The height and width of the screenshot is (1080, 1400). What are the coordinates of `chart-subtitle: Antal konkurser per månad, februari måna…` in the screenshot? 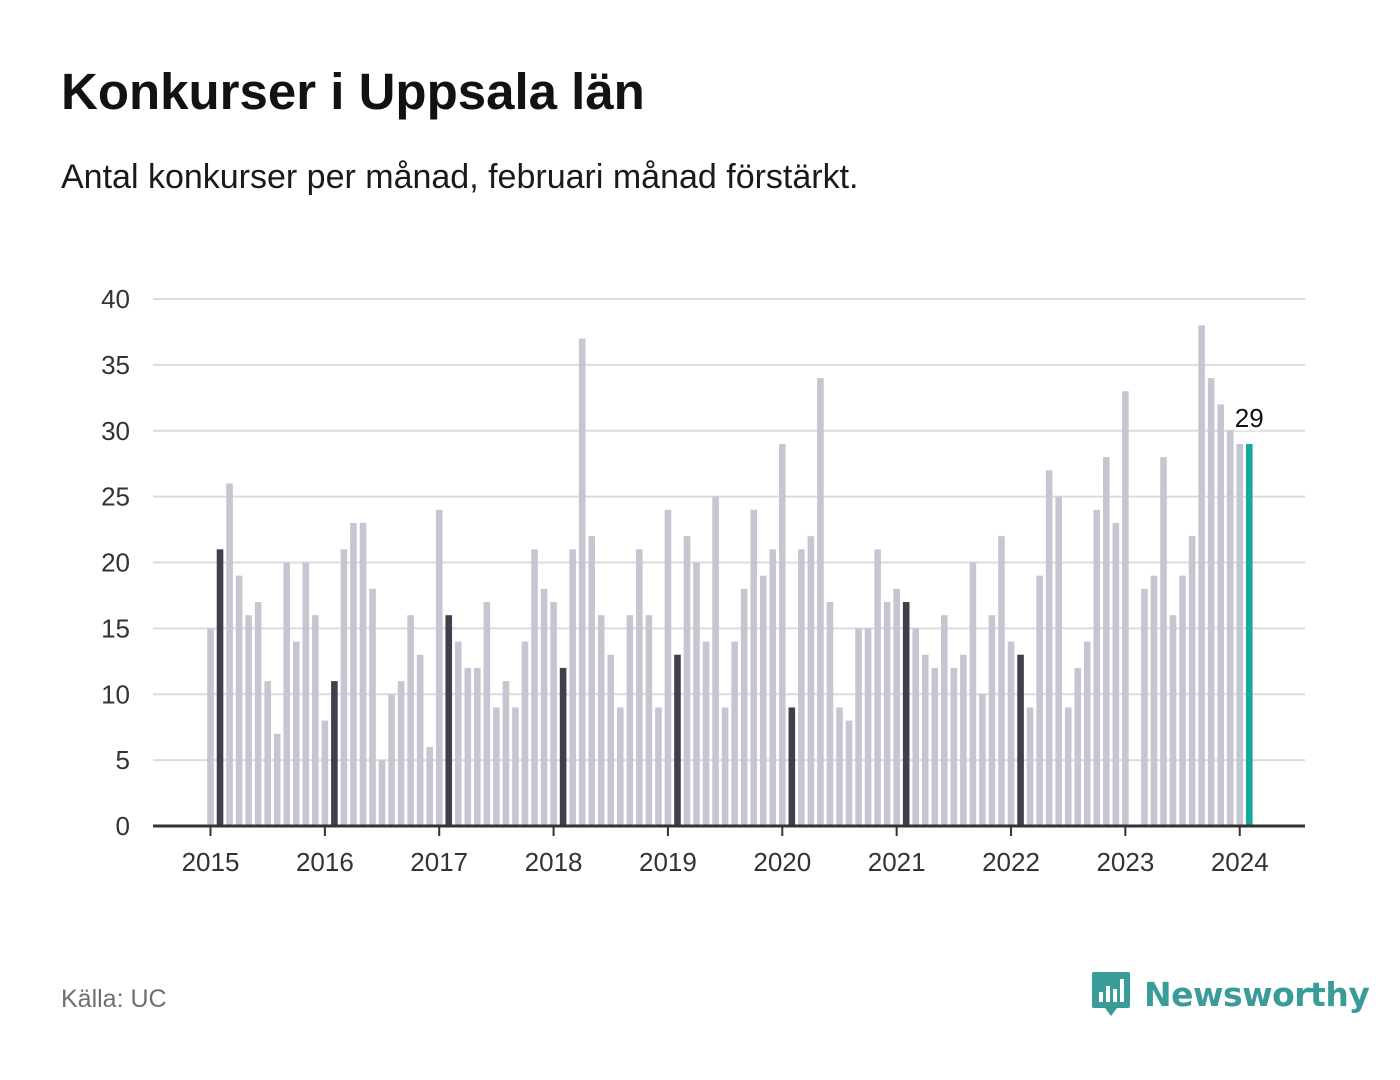 It's located at (460, 177).